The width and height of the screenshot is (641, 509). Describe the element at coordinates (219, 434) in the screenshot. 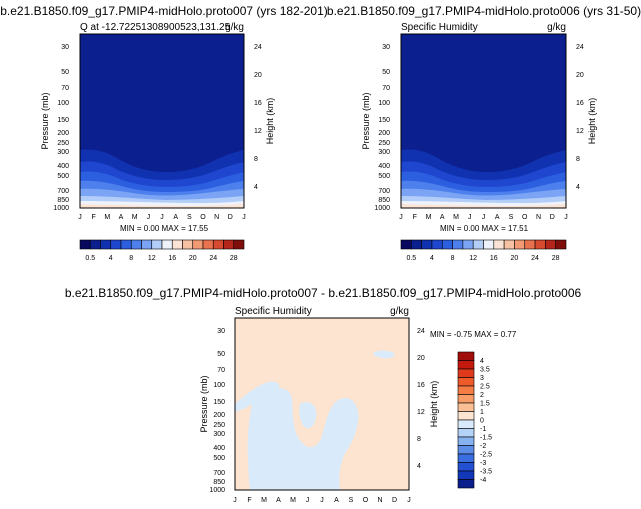

I see `panel3-ptick-300: 300` at that location.